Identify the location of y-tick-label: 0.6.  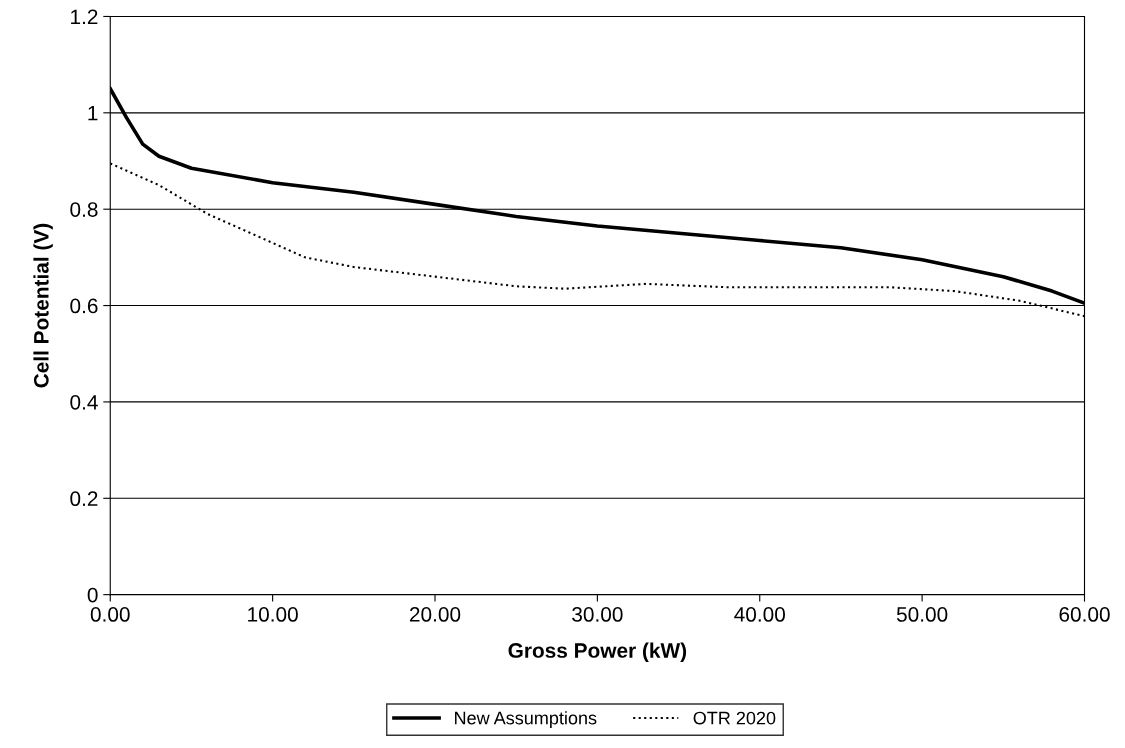
(84, 306).